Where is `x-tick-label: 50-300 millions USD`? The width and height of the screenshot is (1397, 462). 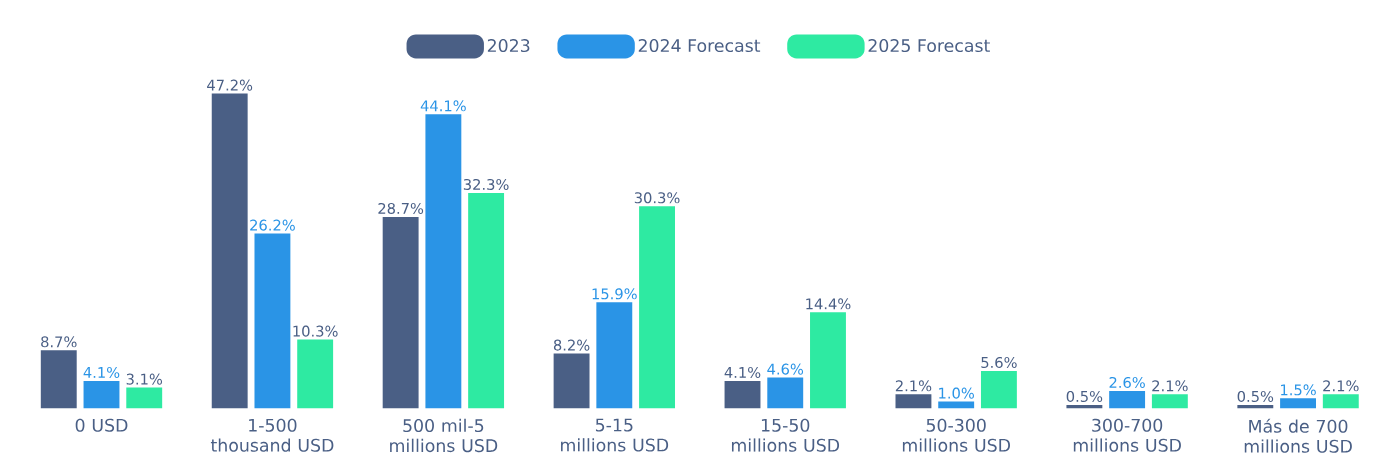 x-tick-label: 50-300 millions USD is located at coordinates (956, 435).